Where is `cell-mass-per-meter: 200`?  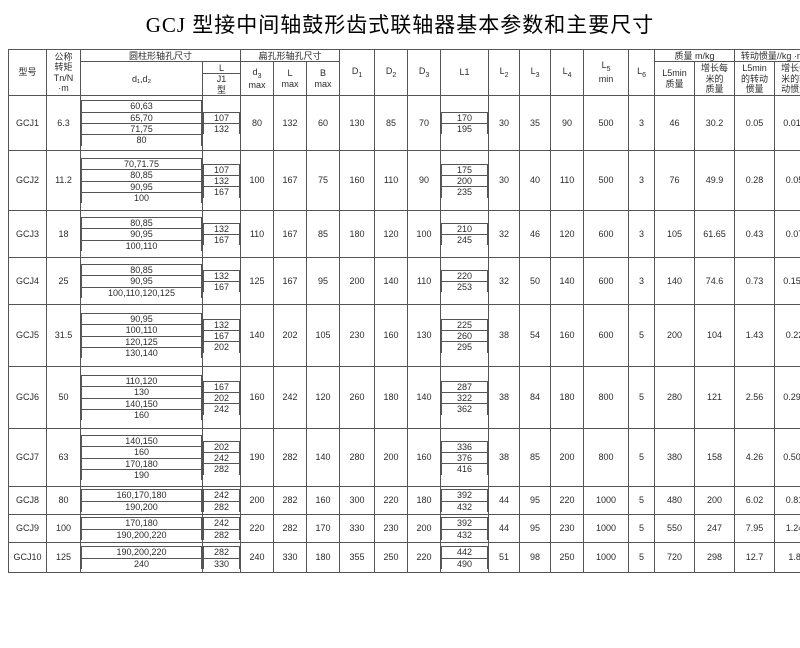 cell-mass-per-meter: 200 is located at coordinates (715, 501).